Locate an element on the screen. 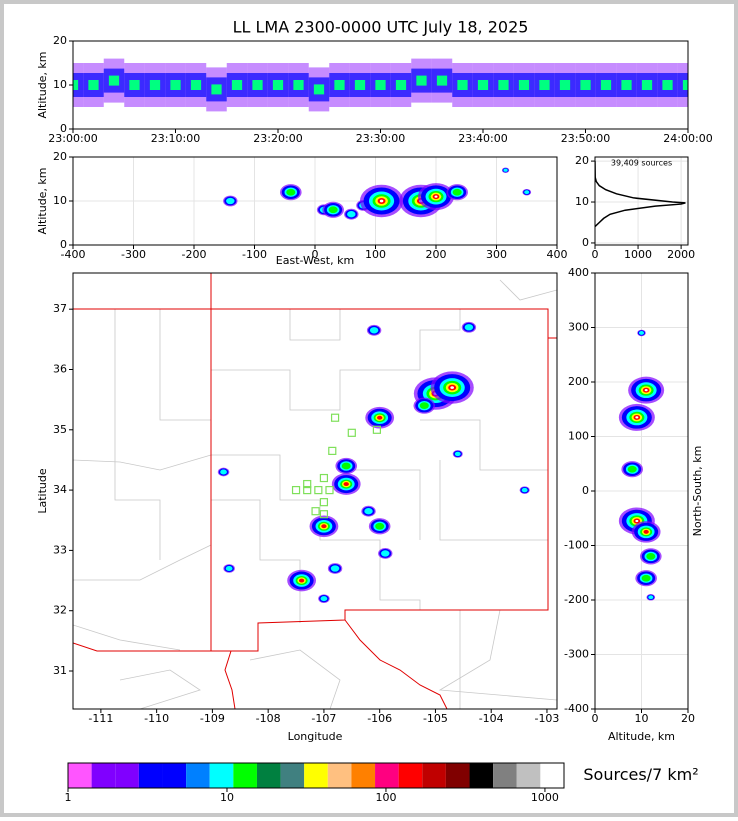 Image resolution: width=738 pixels, height=821 pixels. x-tick-label: -400 is located at coordinates (73, 254).